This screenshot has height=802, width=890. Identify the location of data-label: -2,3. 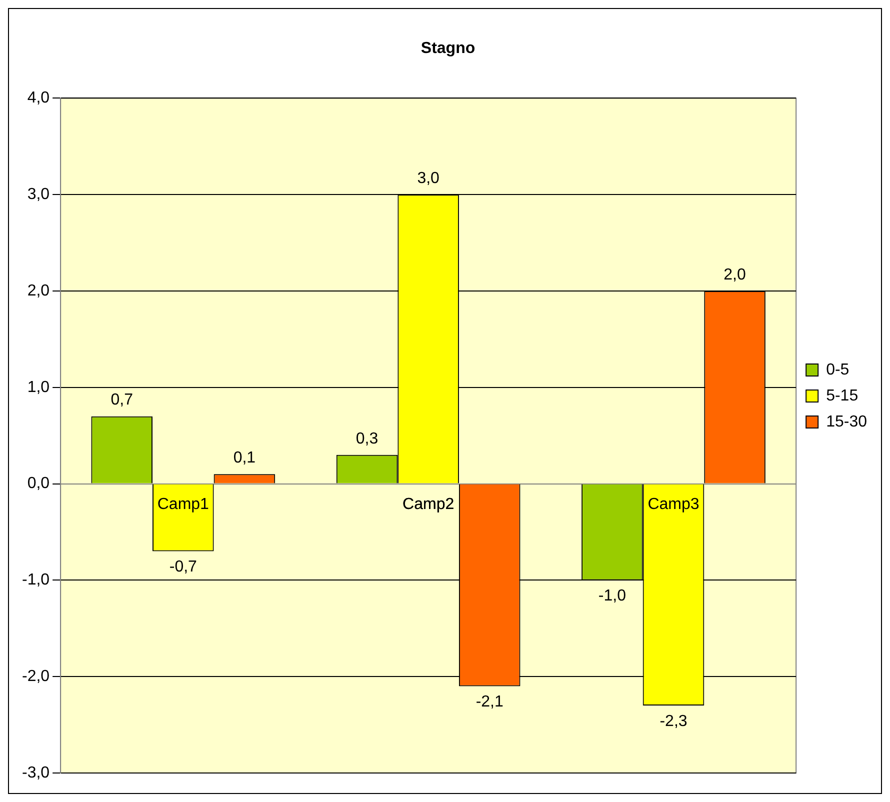
(674, 721).